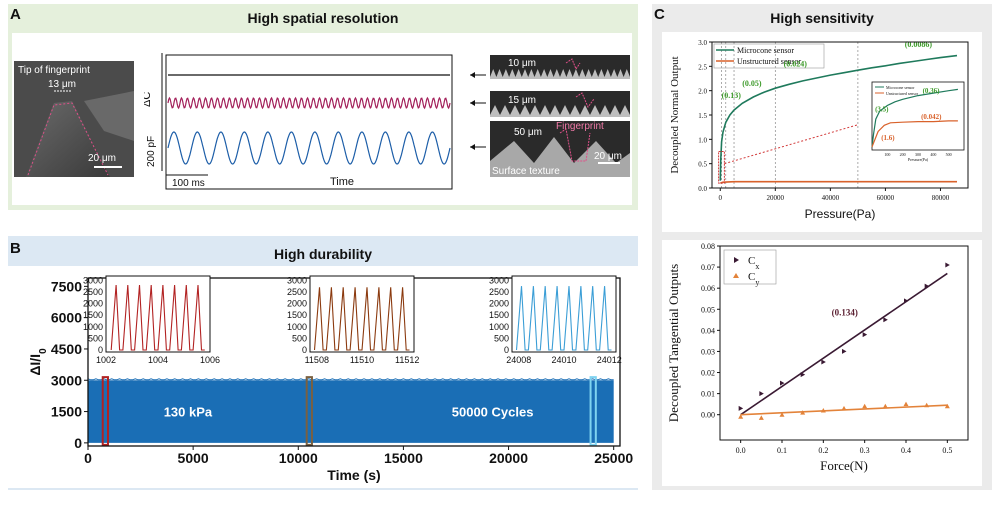  I want to click on normal-output-legend-box, so click(769, 56).